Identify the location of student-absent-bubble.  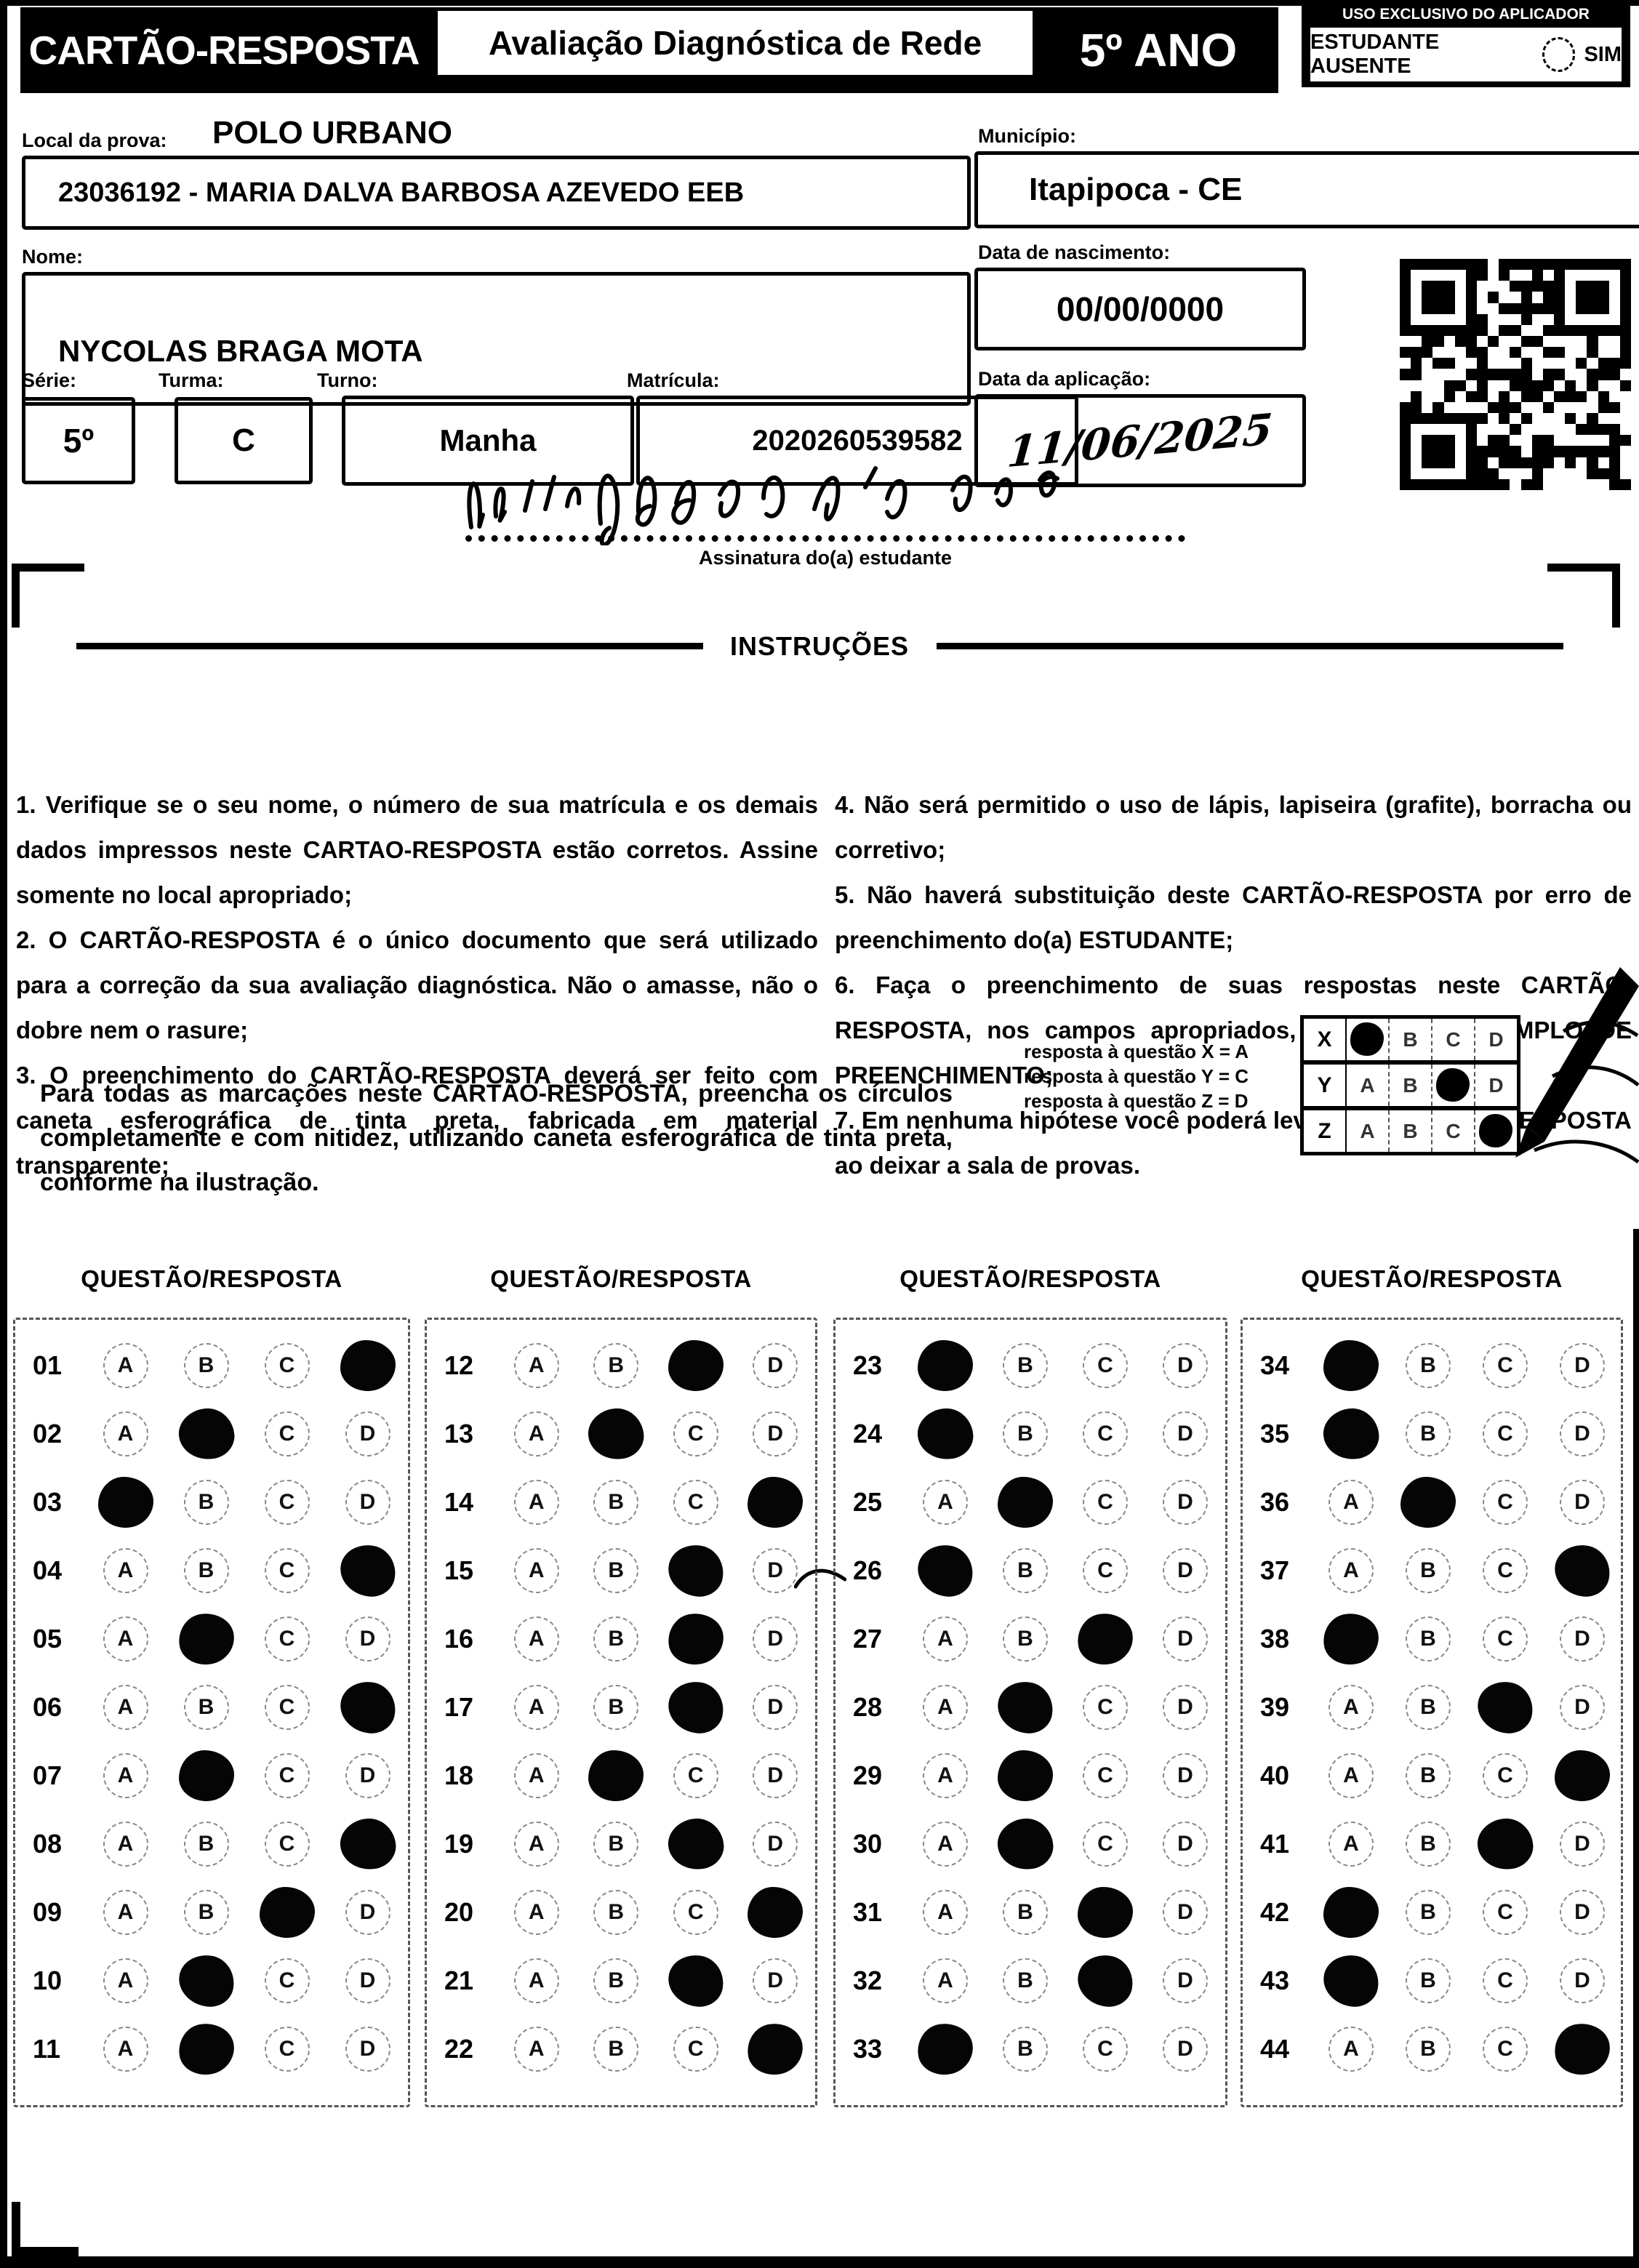
(1559, 54).